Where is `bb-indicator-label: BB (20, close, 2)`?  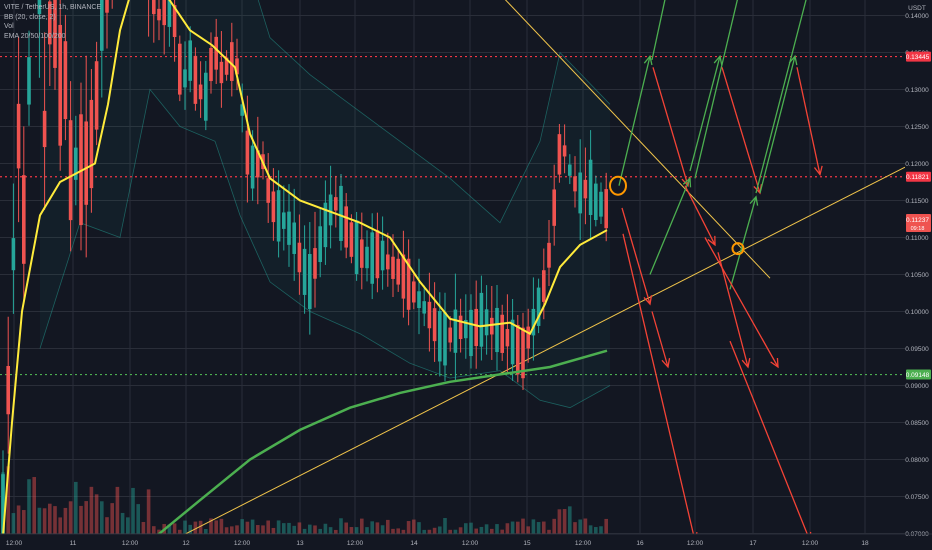
bb-indicator-label: BB (20, close, 2) is located at coordinates (30, 17).